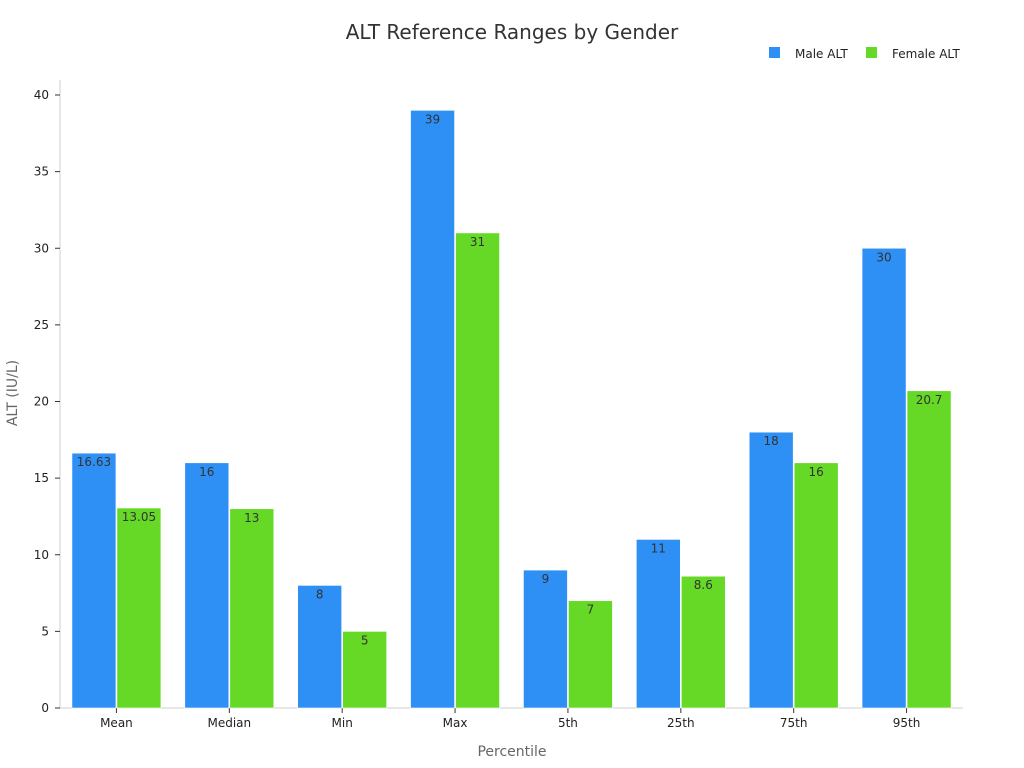  Describe the element at coordinates (432, 119) in the screenshot. I see `data-label-male-alt: 39` at that location.